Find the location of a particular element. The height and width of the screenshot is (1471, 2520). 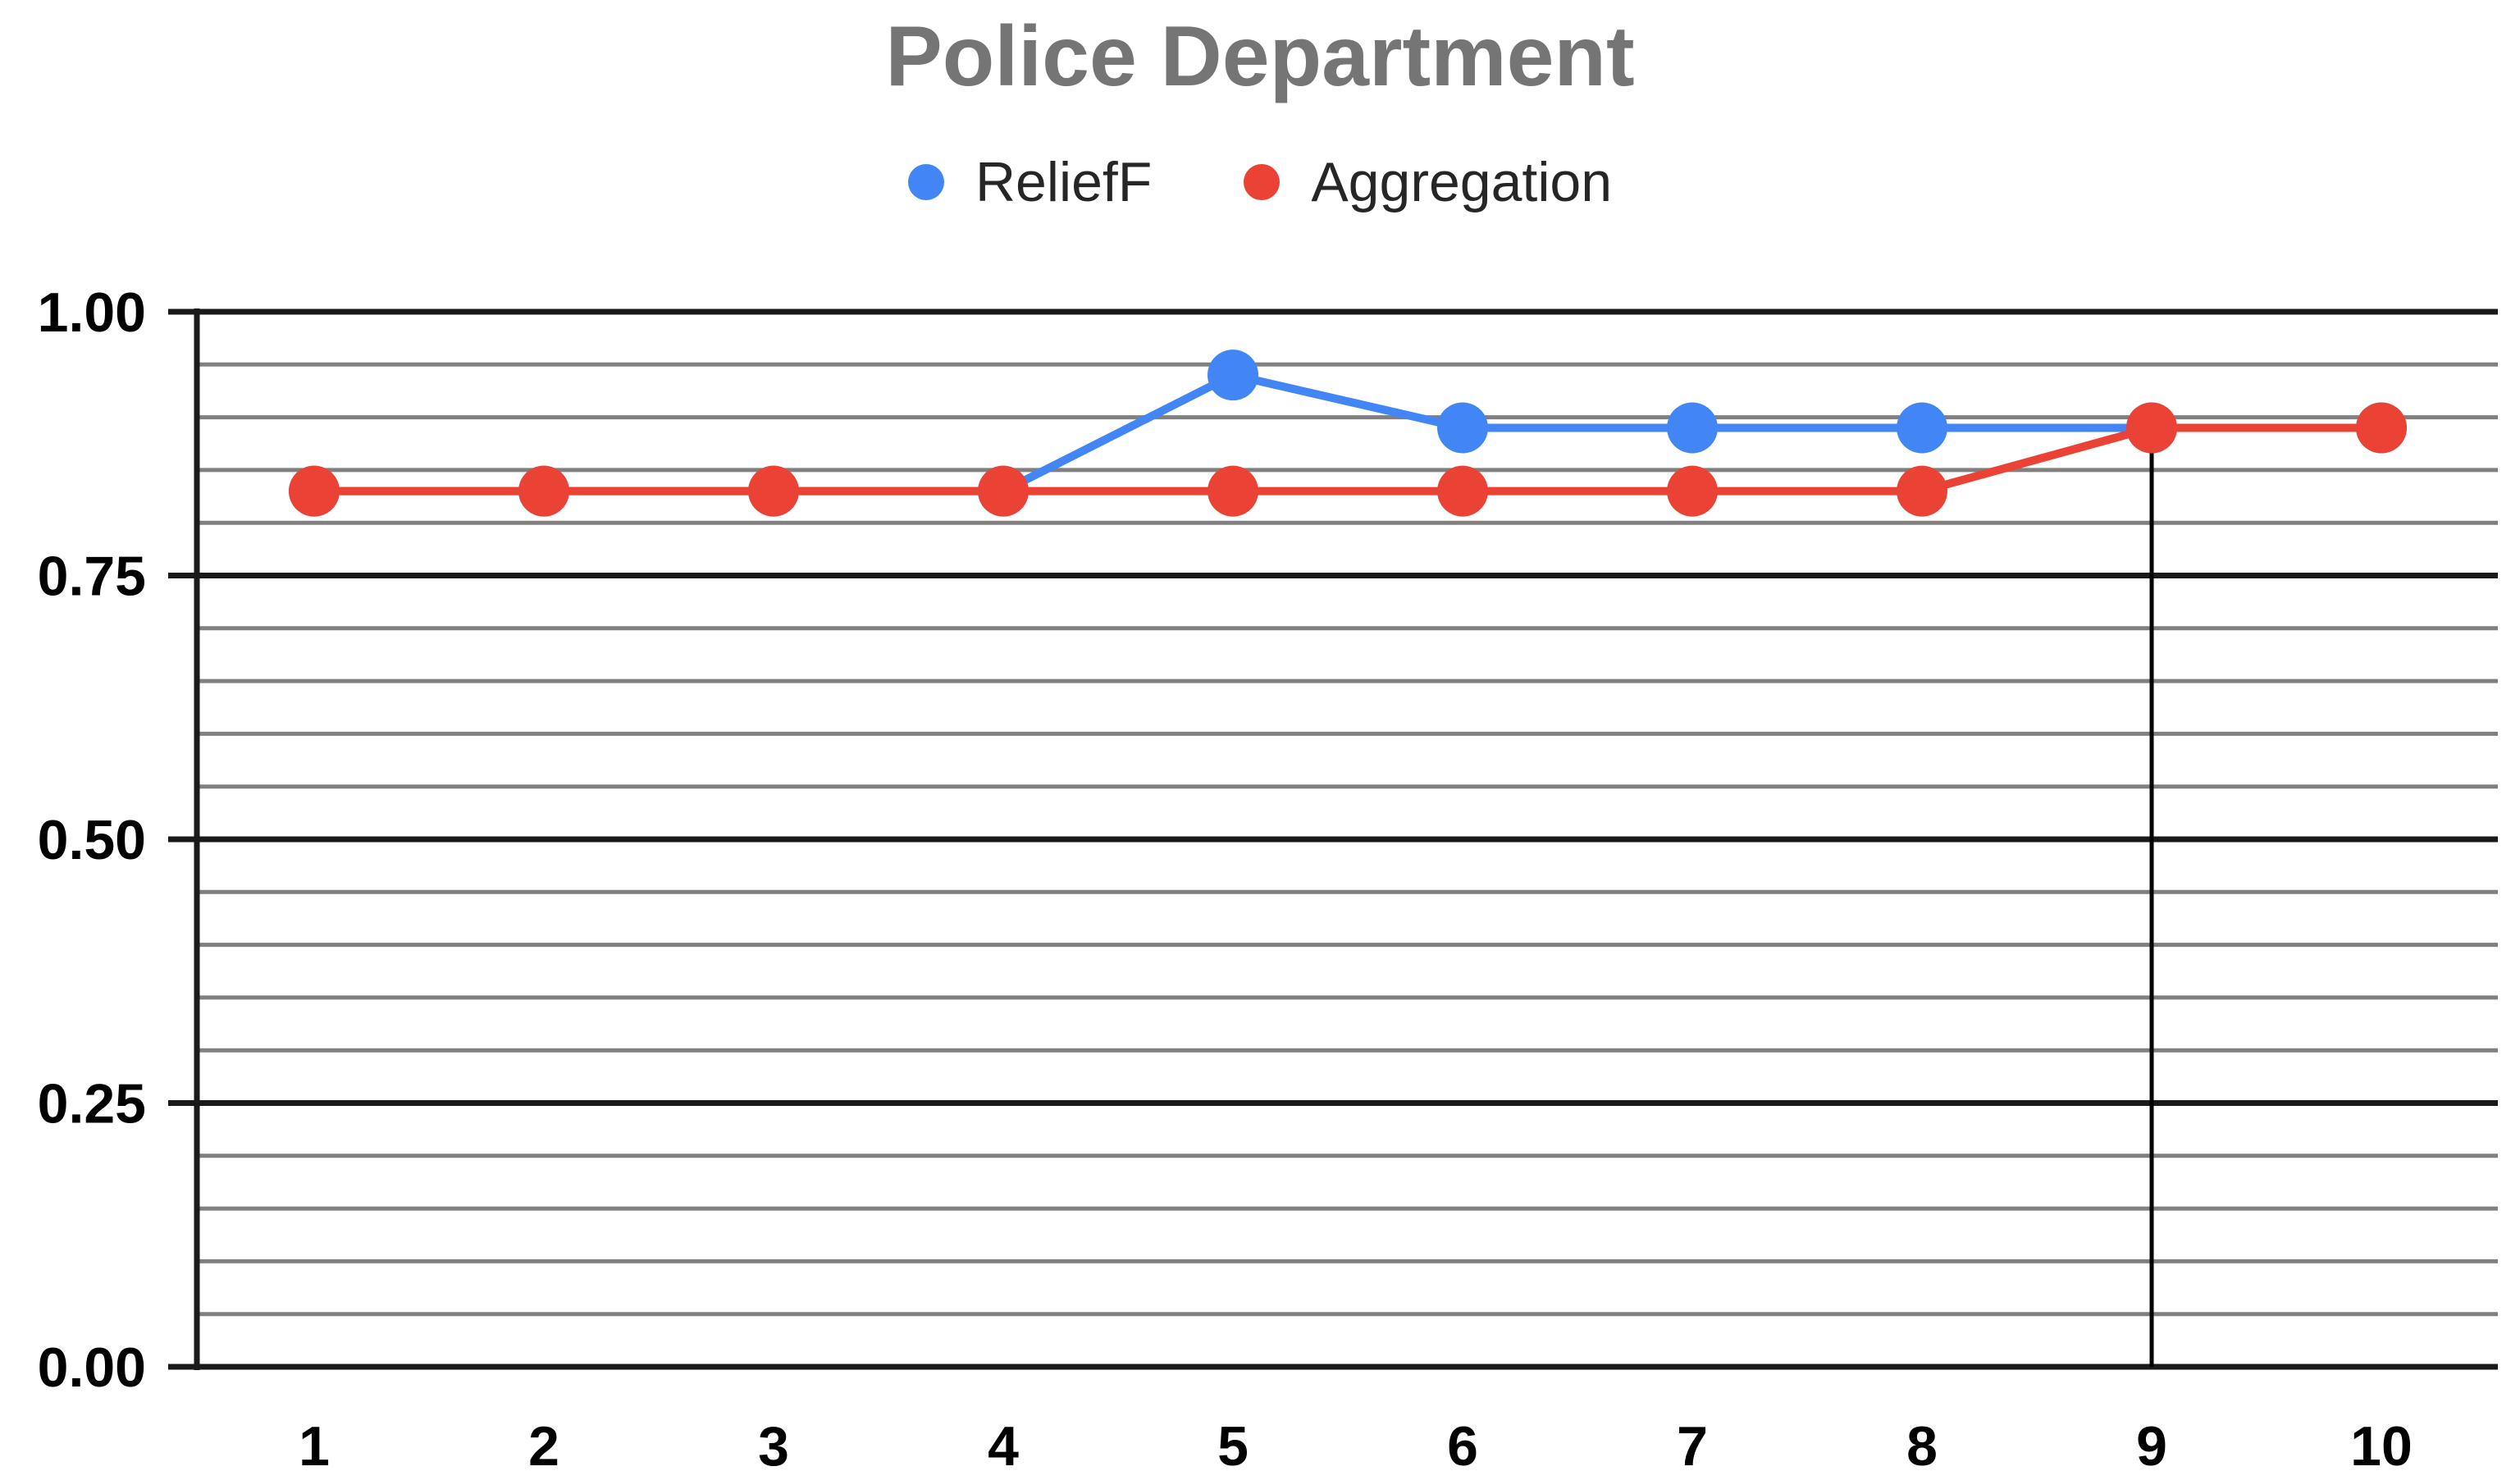

x-tick-label: 10 is located at coordinates (2382, 1443).